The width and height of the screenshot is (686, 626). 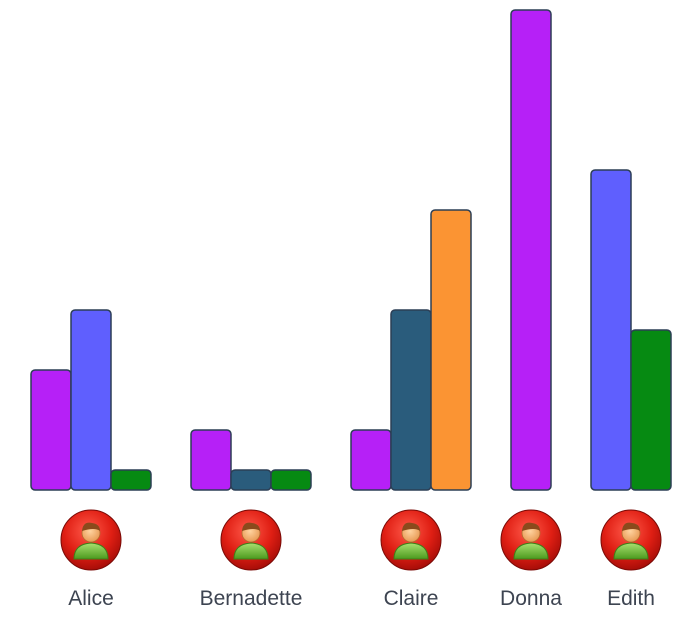 What do you see at coordinates (631, 598) in the screenshot?
I see `category-label: Edith` at bounding box center [631, 598].